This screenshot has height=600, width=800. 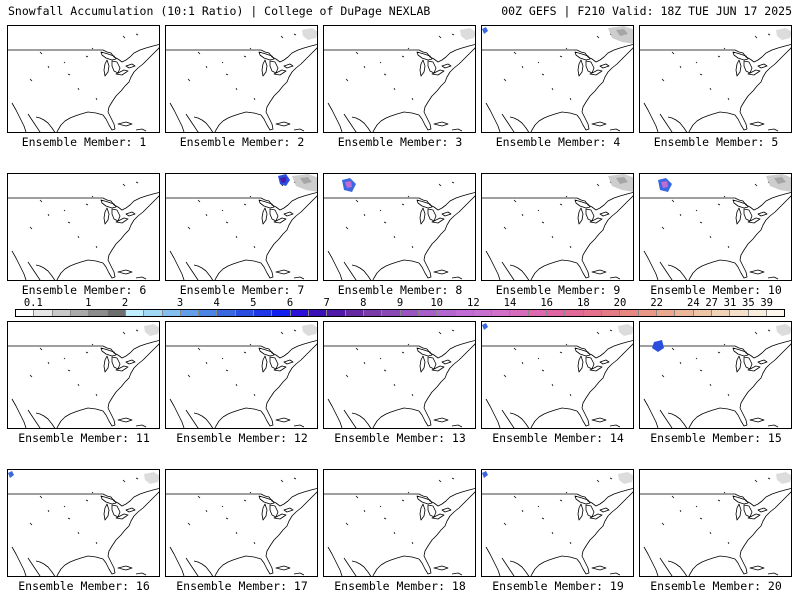 What do you see at coordinates (473, 303) in the screenshot?
I see `legend-tick-label: 12` at bounding box center [473, 303].